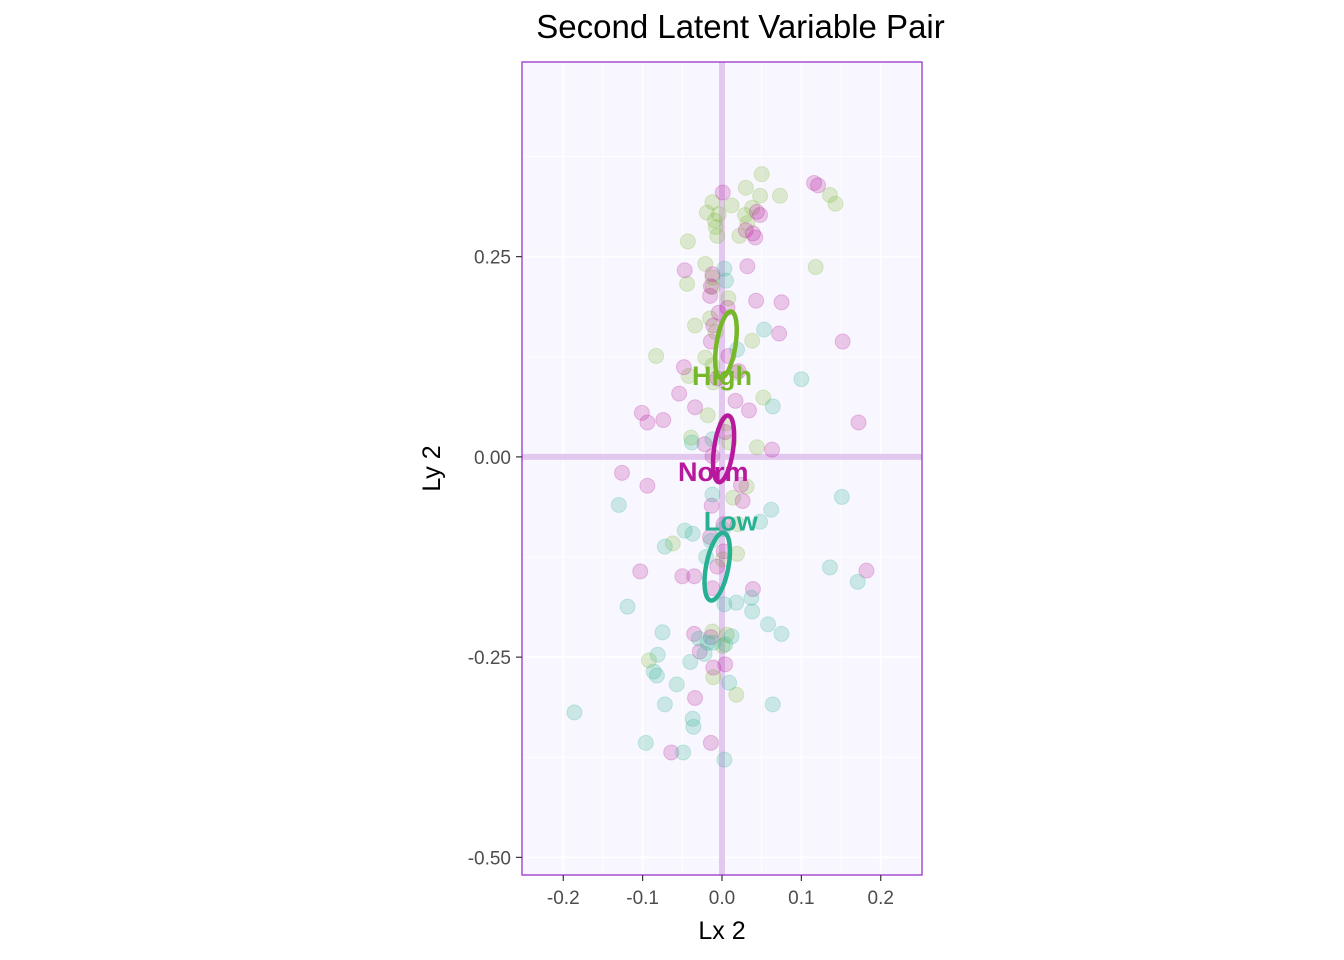 The image size is (1344, 960). I want to click on chart-title: Second Latent Variable Pair, so click(740, 26).